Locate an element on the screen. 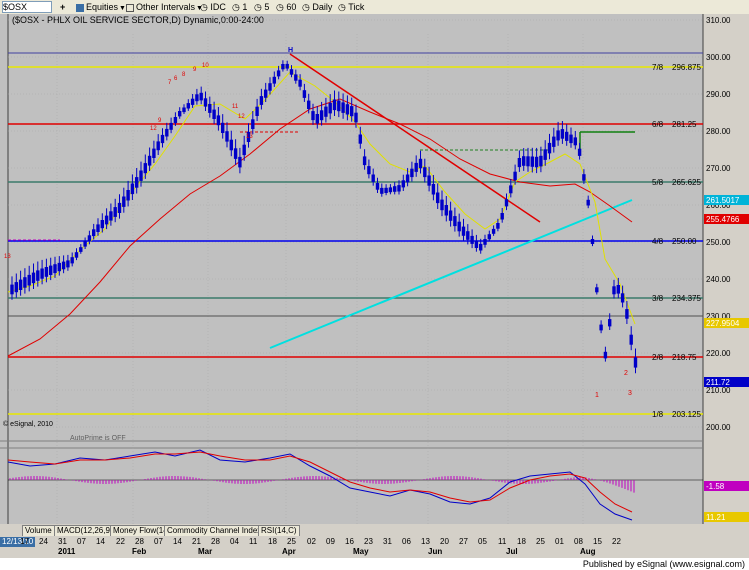 The width and height of the screenshot is (749, 570). murrey-fraction: 5/8 is located at coordinates (658, 182).